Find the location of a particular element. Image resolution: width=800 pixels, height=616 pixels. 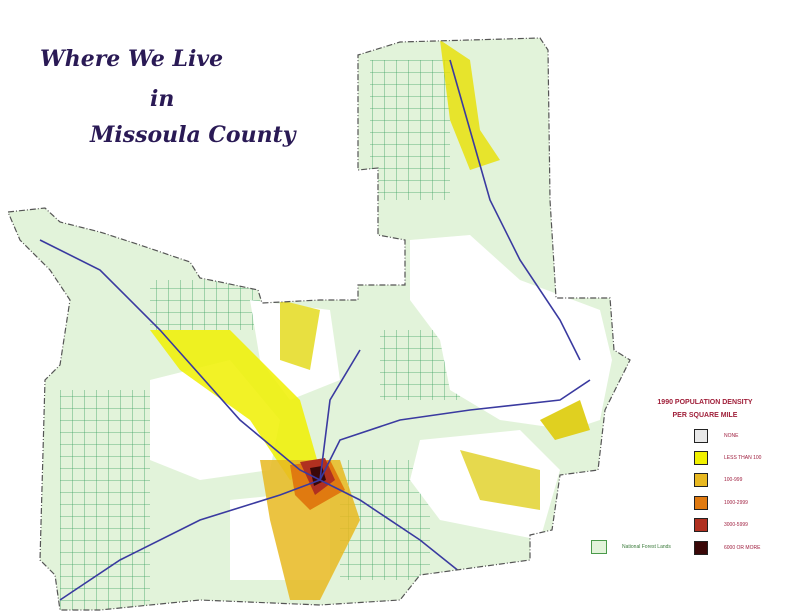

legend-title-line-1: 1990 POPULATION DENSITY is located at coordinates (705, 402).